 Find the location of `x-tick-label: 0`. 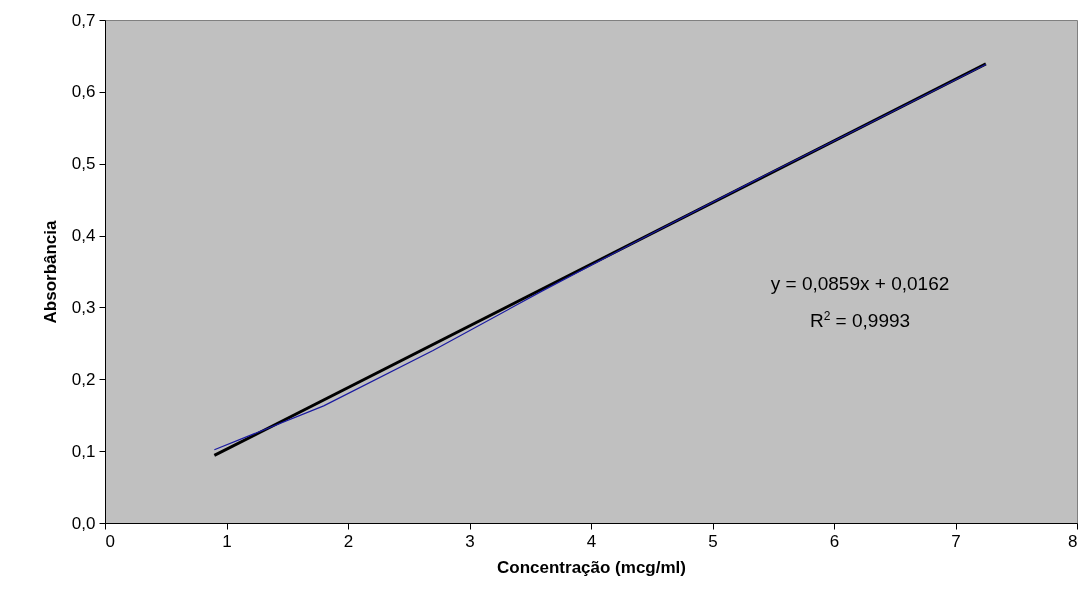

x-tick-label: 0 is located at coordinates (110, 541).